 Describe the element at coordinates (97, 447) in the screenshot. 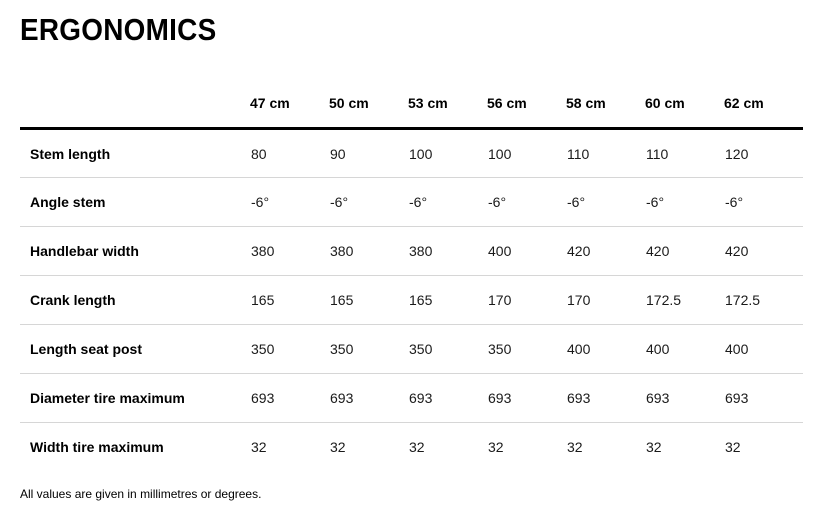

I see `row-label: Width tire maximum` at that location.